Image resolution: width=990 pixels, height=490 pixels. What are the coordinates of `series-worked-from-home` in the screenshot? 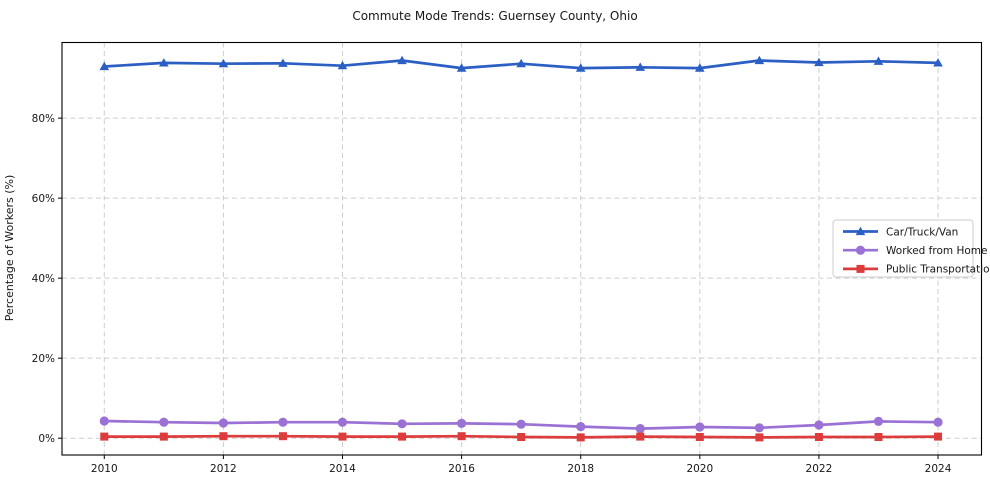 It's located at (521, 425).